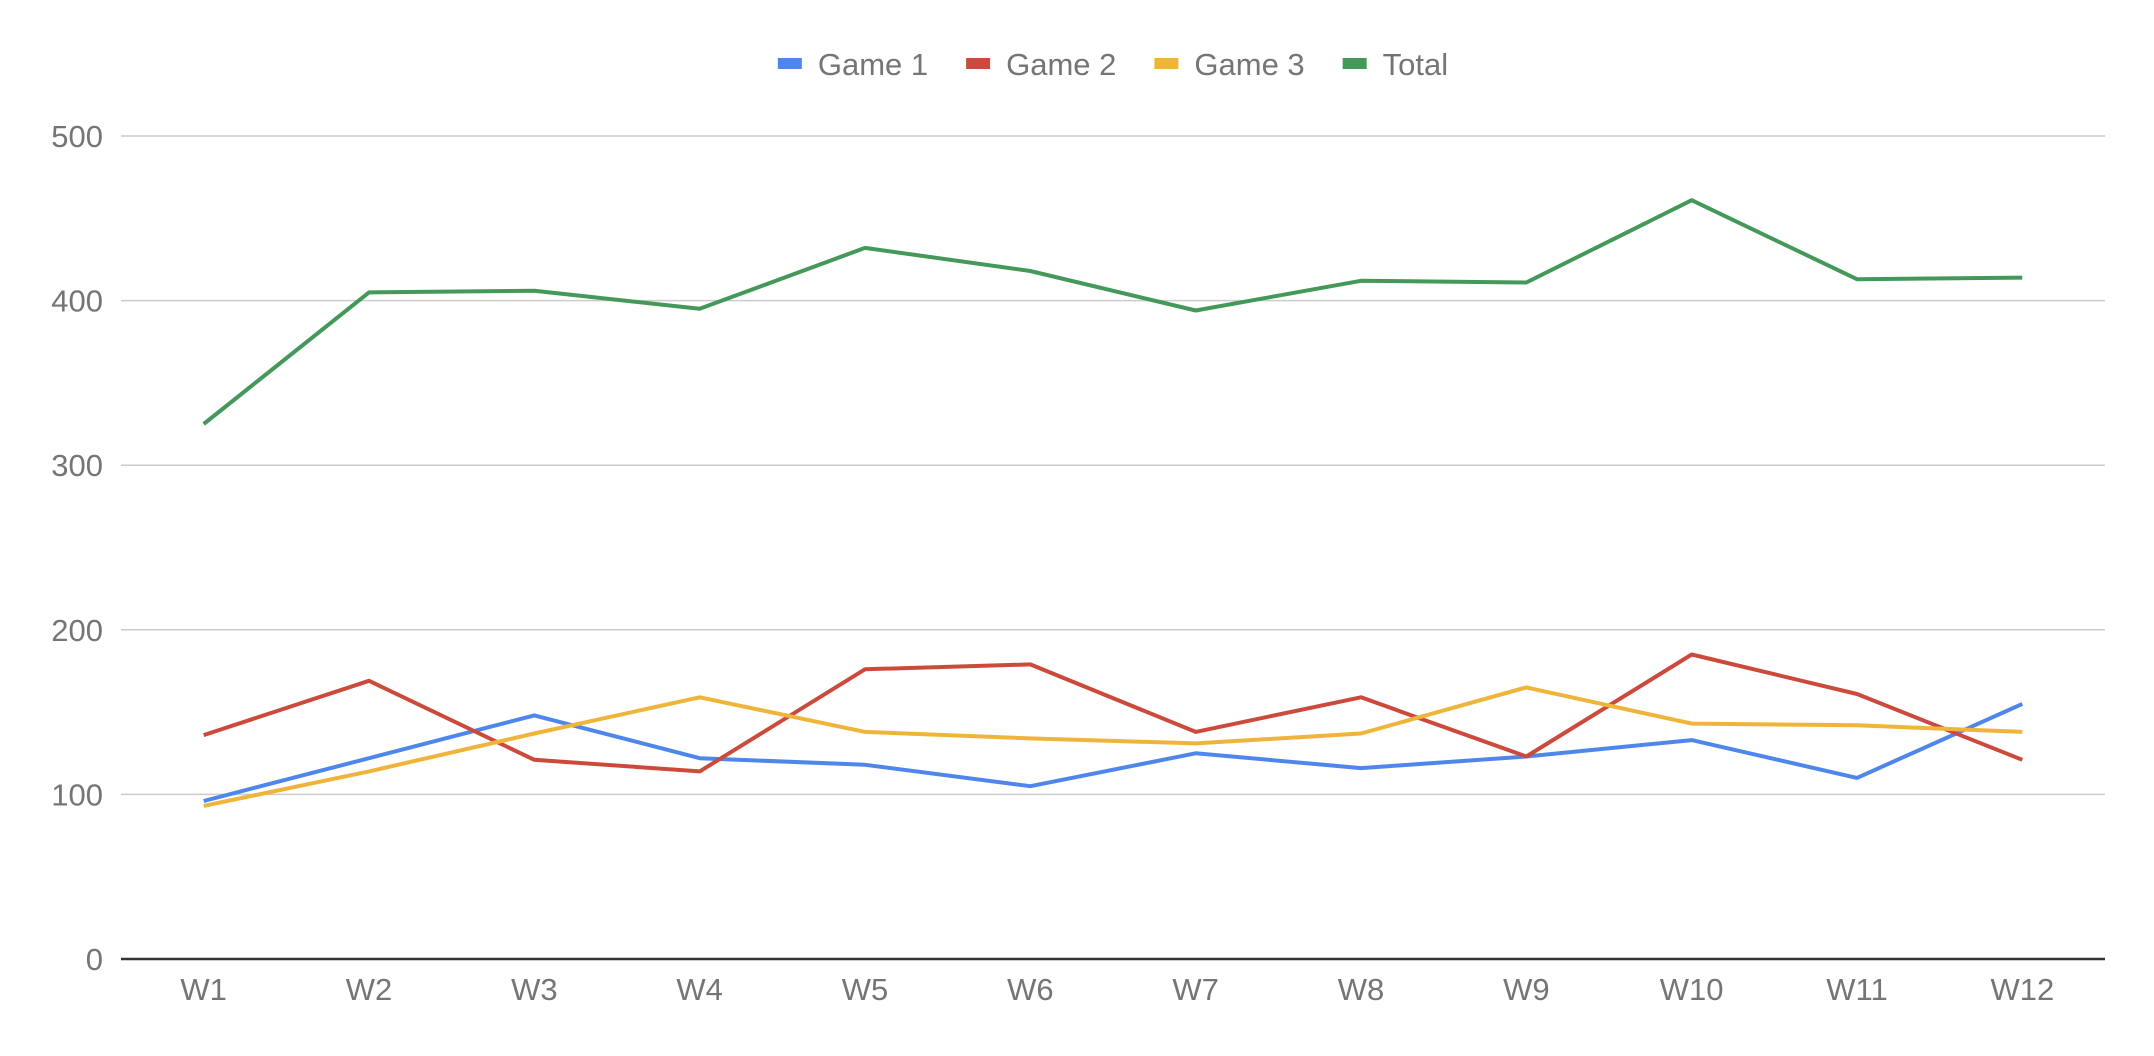  What do you see at coordinates (77, 794) in the screenshot?
I see `y-tick-label: 100` at bounding box center [77, 794].